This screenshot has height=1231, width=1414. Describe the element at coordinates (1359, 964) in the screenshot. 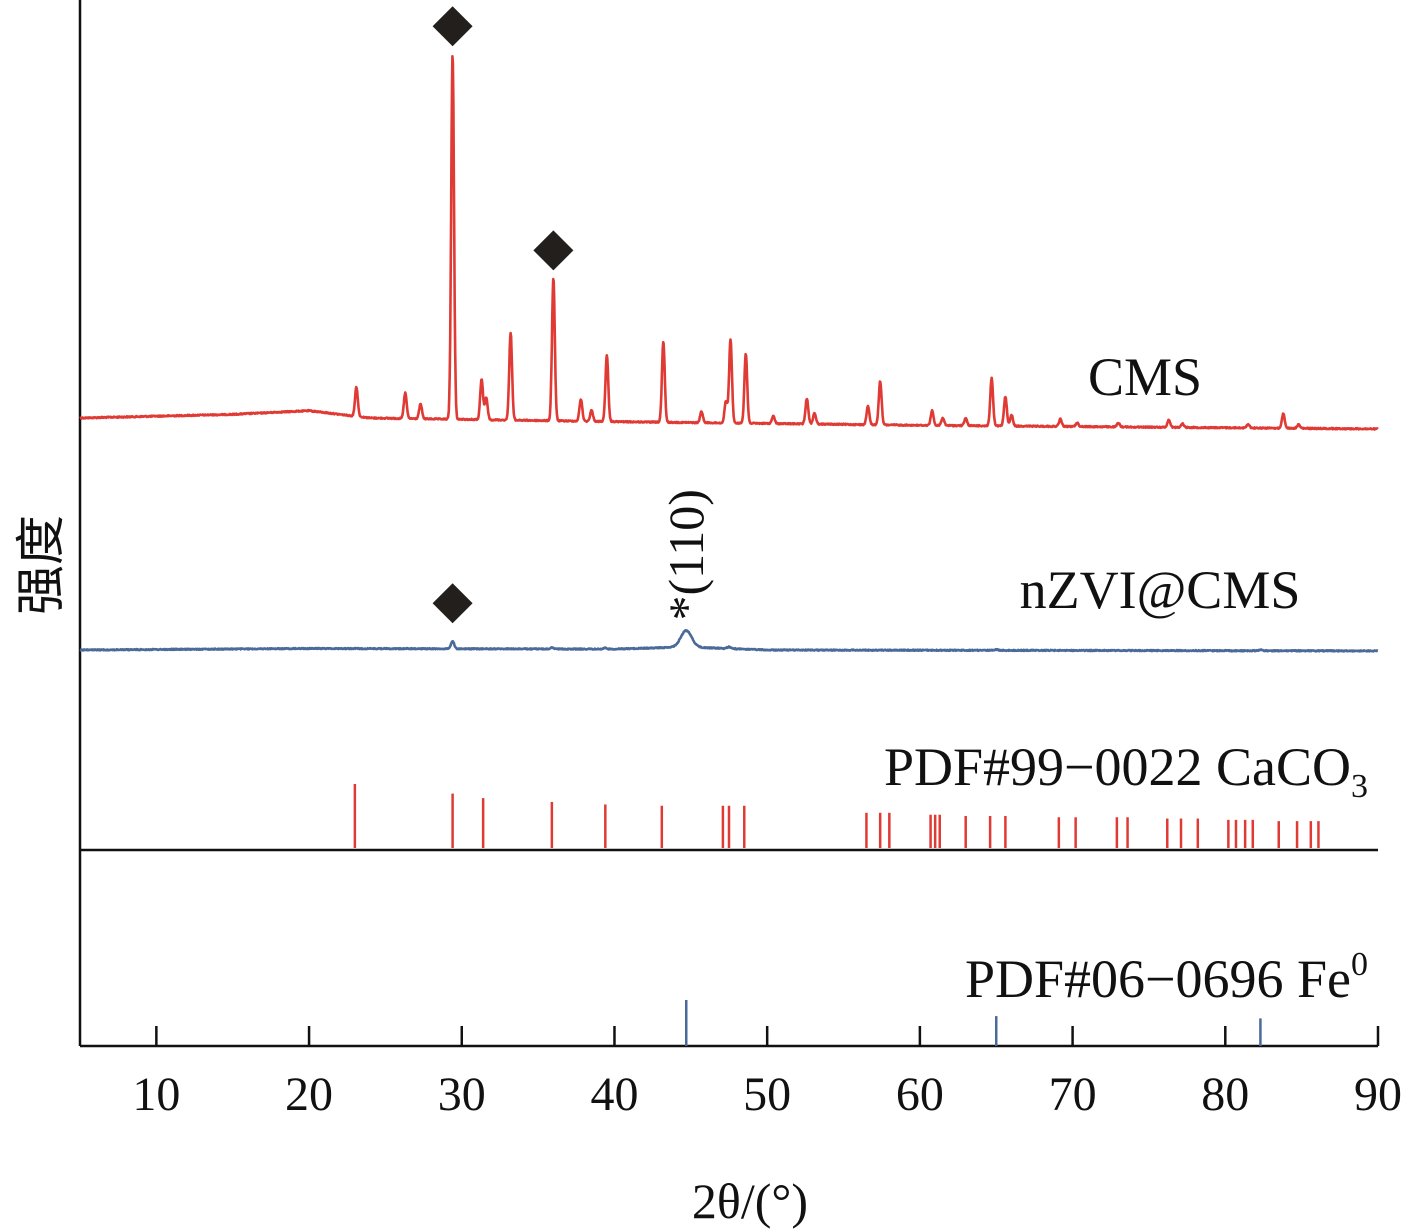

I see `reference-label-superscript: 0` at that location.